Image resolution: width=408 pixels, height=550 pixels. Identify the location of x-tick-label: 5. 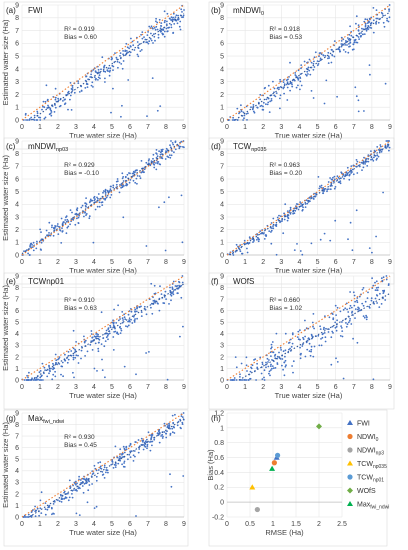
(318, 127).